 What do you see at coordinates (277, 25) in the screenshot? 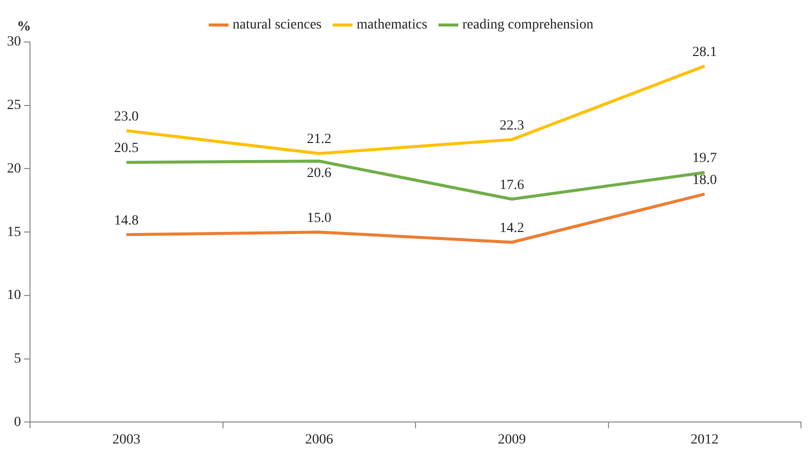
I see `legend-label: natural sciences` at bounding box center [277, 25].